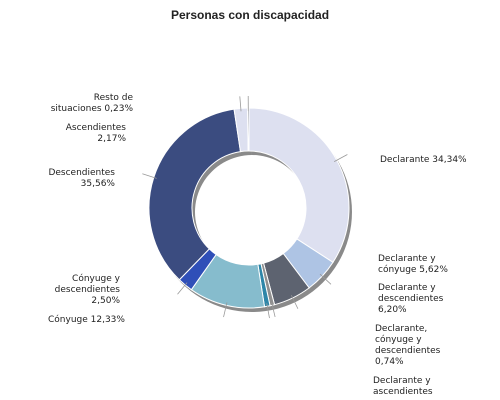 This screenshot has height=400, width=500. I want to click on slice-label-8: Ascendientes 2,17%, so click(96, 133).